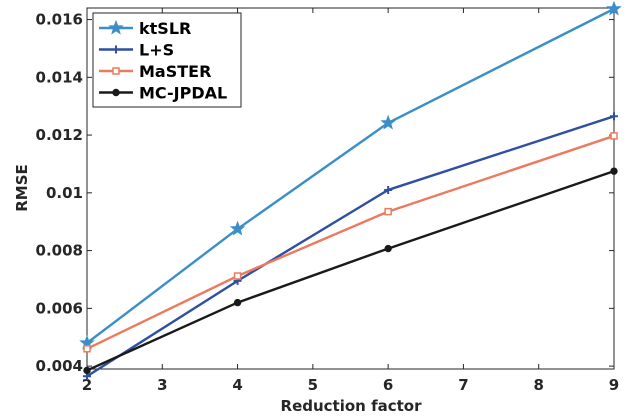  Describe the element at coordinates (175, 71) in the screenshot. I see `legend-label-master: MaSTER` at that location.